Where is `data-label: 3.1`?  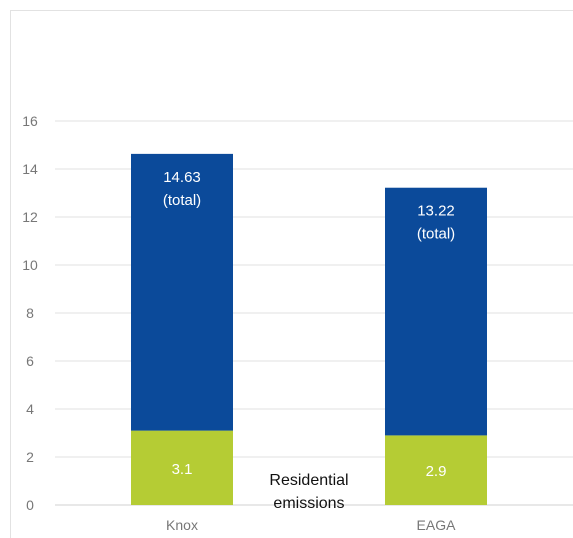
data-label: 3.1 is located at coordinates (182, 469).